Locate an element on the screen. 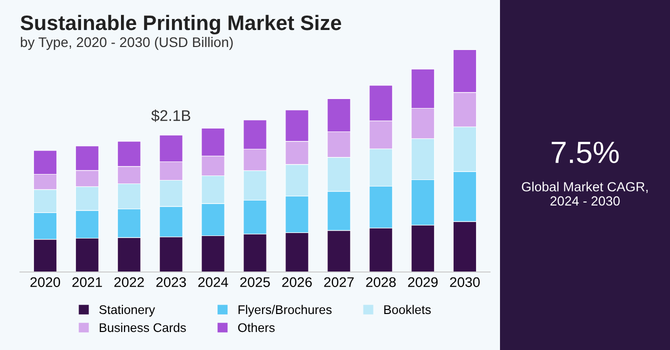  x-tick-label: 2029 is located at coordinates (423, 282).